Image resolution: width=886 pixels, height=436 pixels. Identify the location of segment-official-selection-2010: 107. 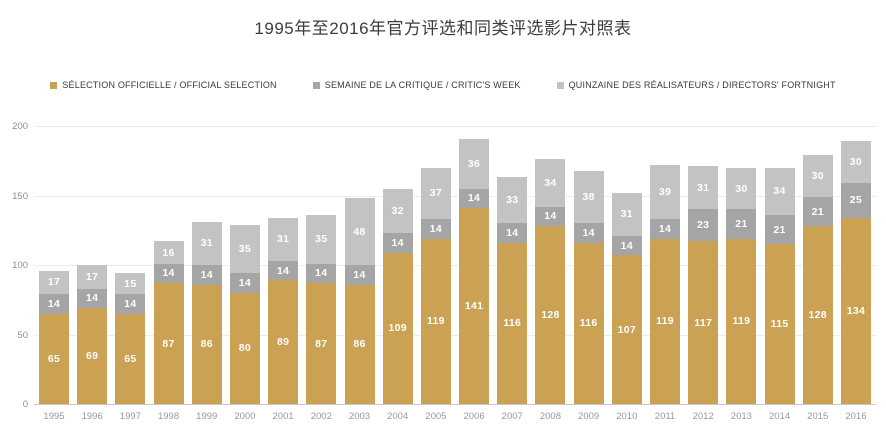
(626, 329).